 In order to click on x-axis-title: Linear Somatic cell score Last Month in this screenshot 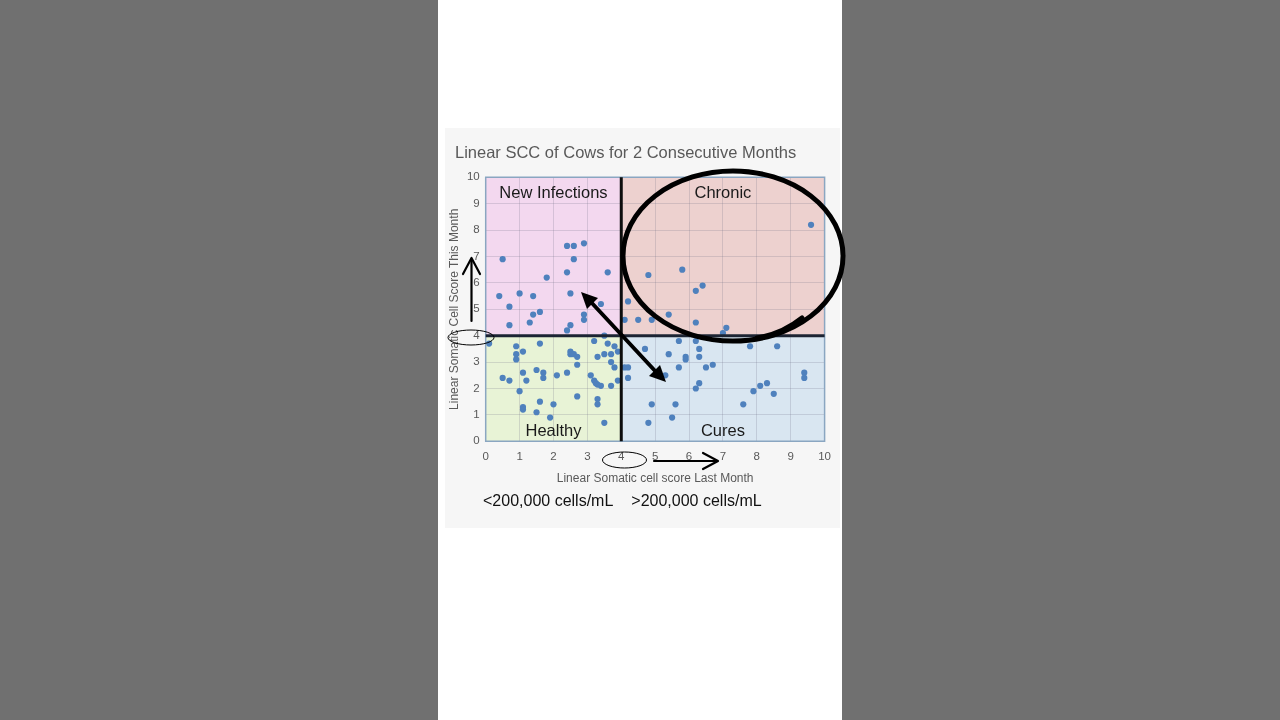, I will do `click(655, 478)`.